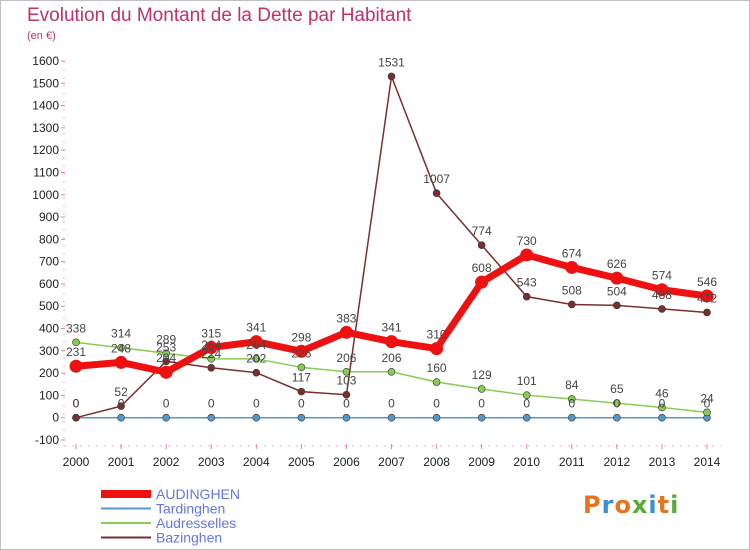 Image resolution: width=750 pixels, height=550 pixels. I want to click on legend-label-audinghen: AUDINGHEN, so click(198, 494).